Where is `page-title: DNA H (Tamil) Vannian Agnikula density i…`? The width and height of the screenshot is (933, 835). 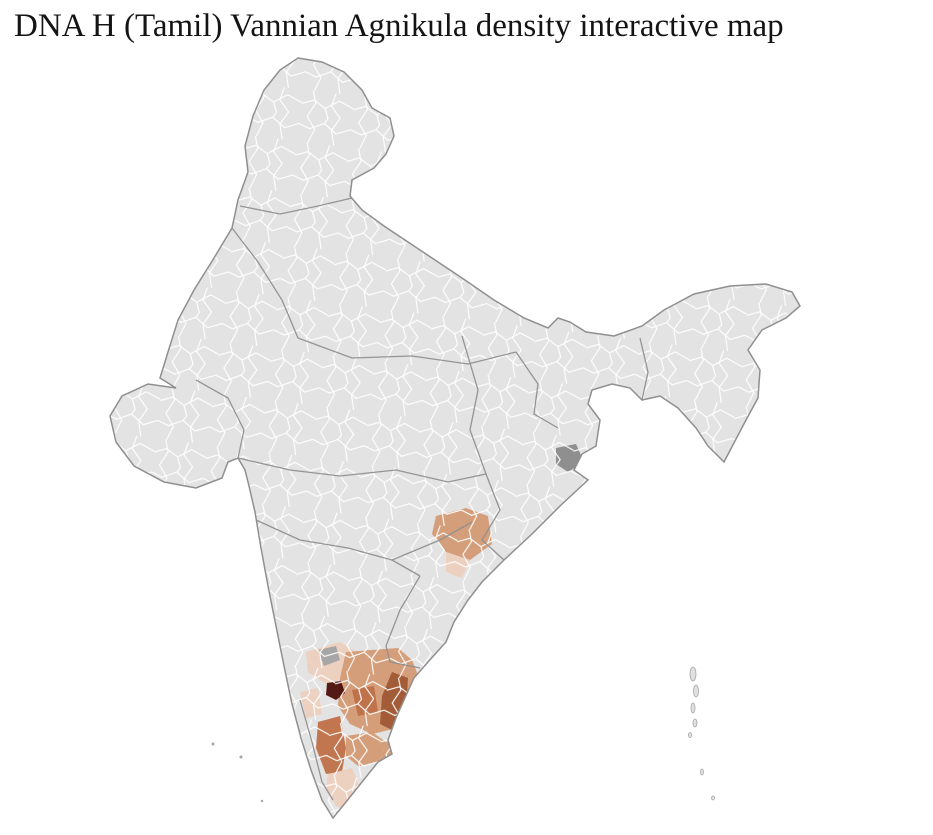
page-title: DNA H (Tamil) Vannian Agnikula density i… is located at coordinates (399, 26).